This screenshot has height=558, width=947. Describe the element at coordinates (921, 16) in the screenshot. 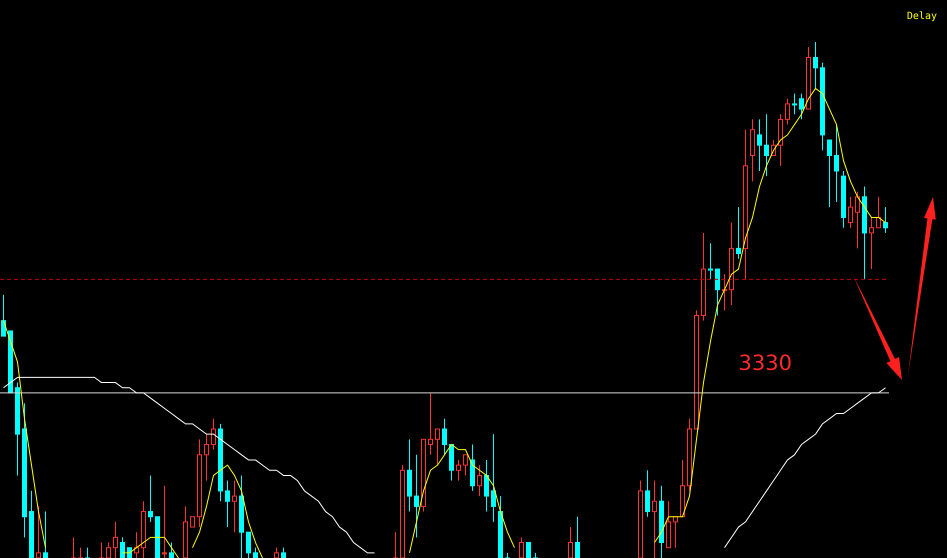

I see `text: Delay` at that location.